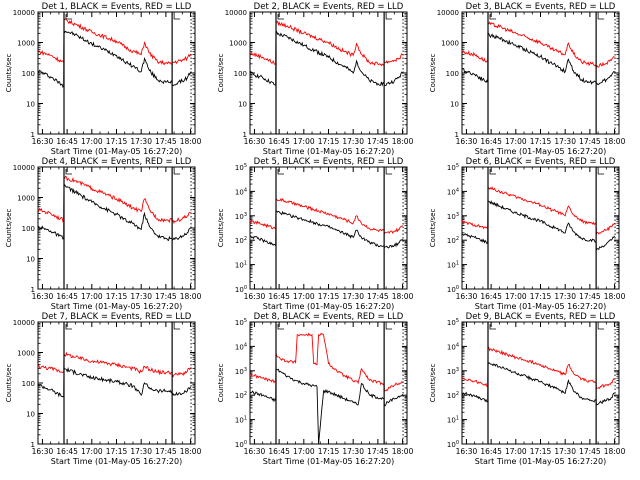  I want to click on x-tick-label: 17:30, so click(565, 296).